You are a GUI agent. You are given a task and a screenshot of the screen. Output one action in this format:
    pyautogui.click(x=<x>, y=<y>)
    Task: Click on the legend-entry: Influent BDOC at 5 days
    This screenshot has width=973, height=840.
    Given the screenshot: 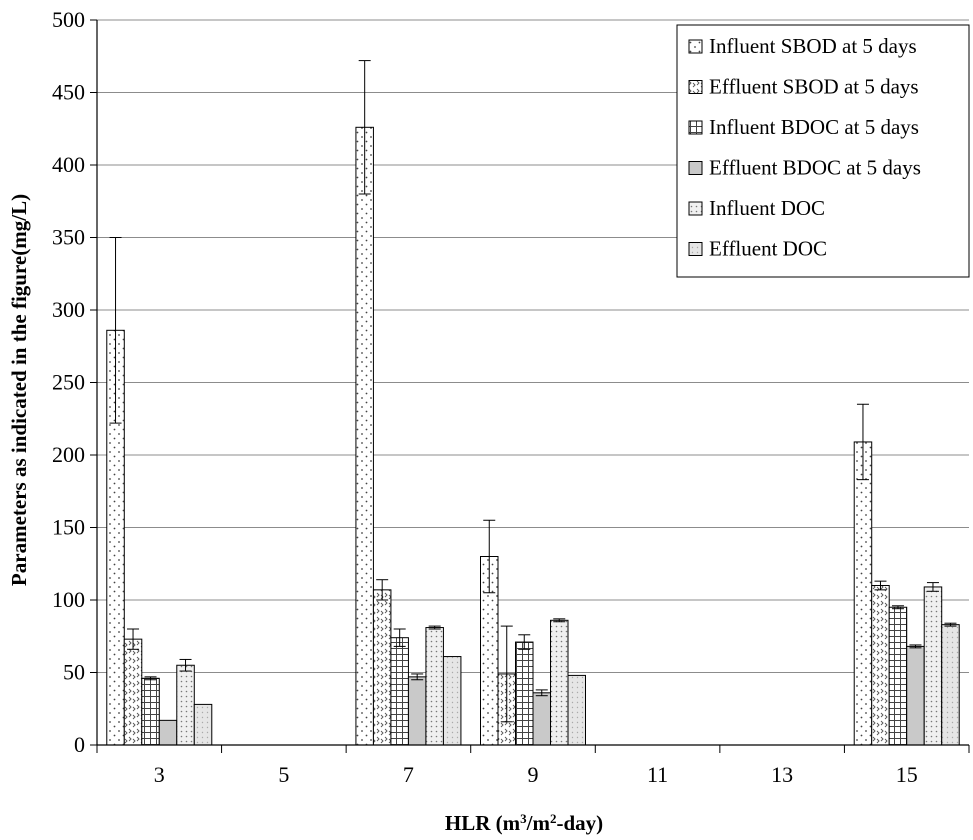 What is the action you would take?
    pyautogui.click(x=814, y=127)
    